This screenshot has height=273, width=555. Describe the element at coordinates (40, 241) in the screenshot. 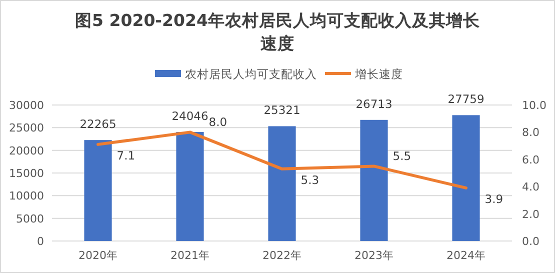

I see `y-tick-label: 0` at that location.